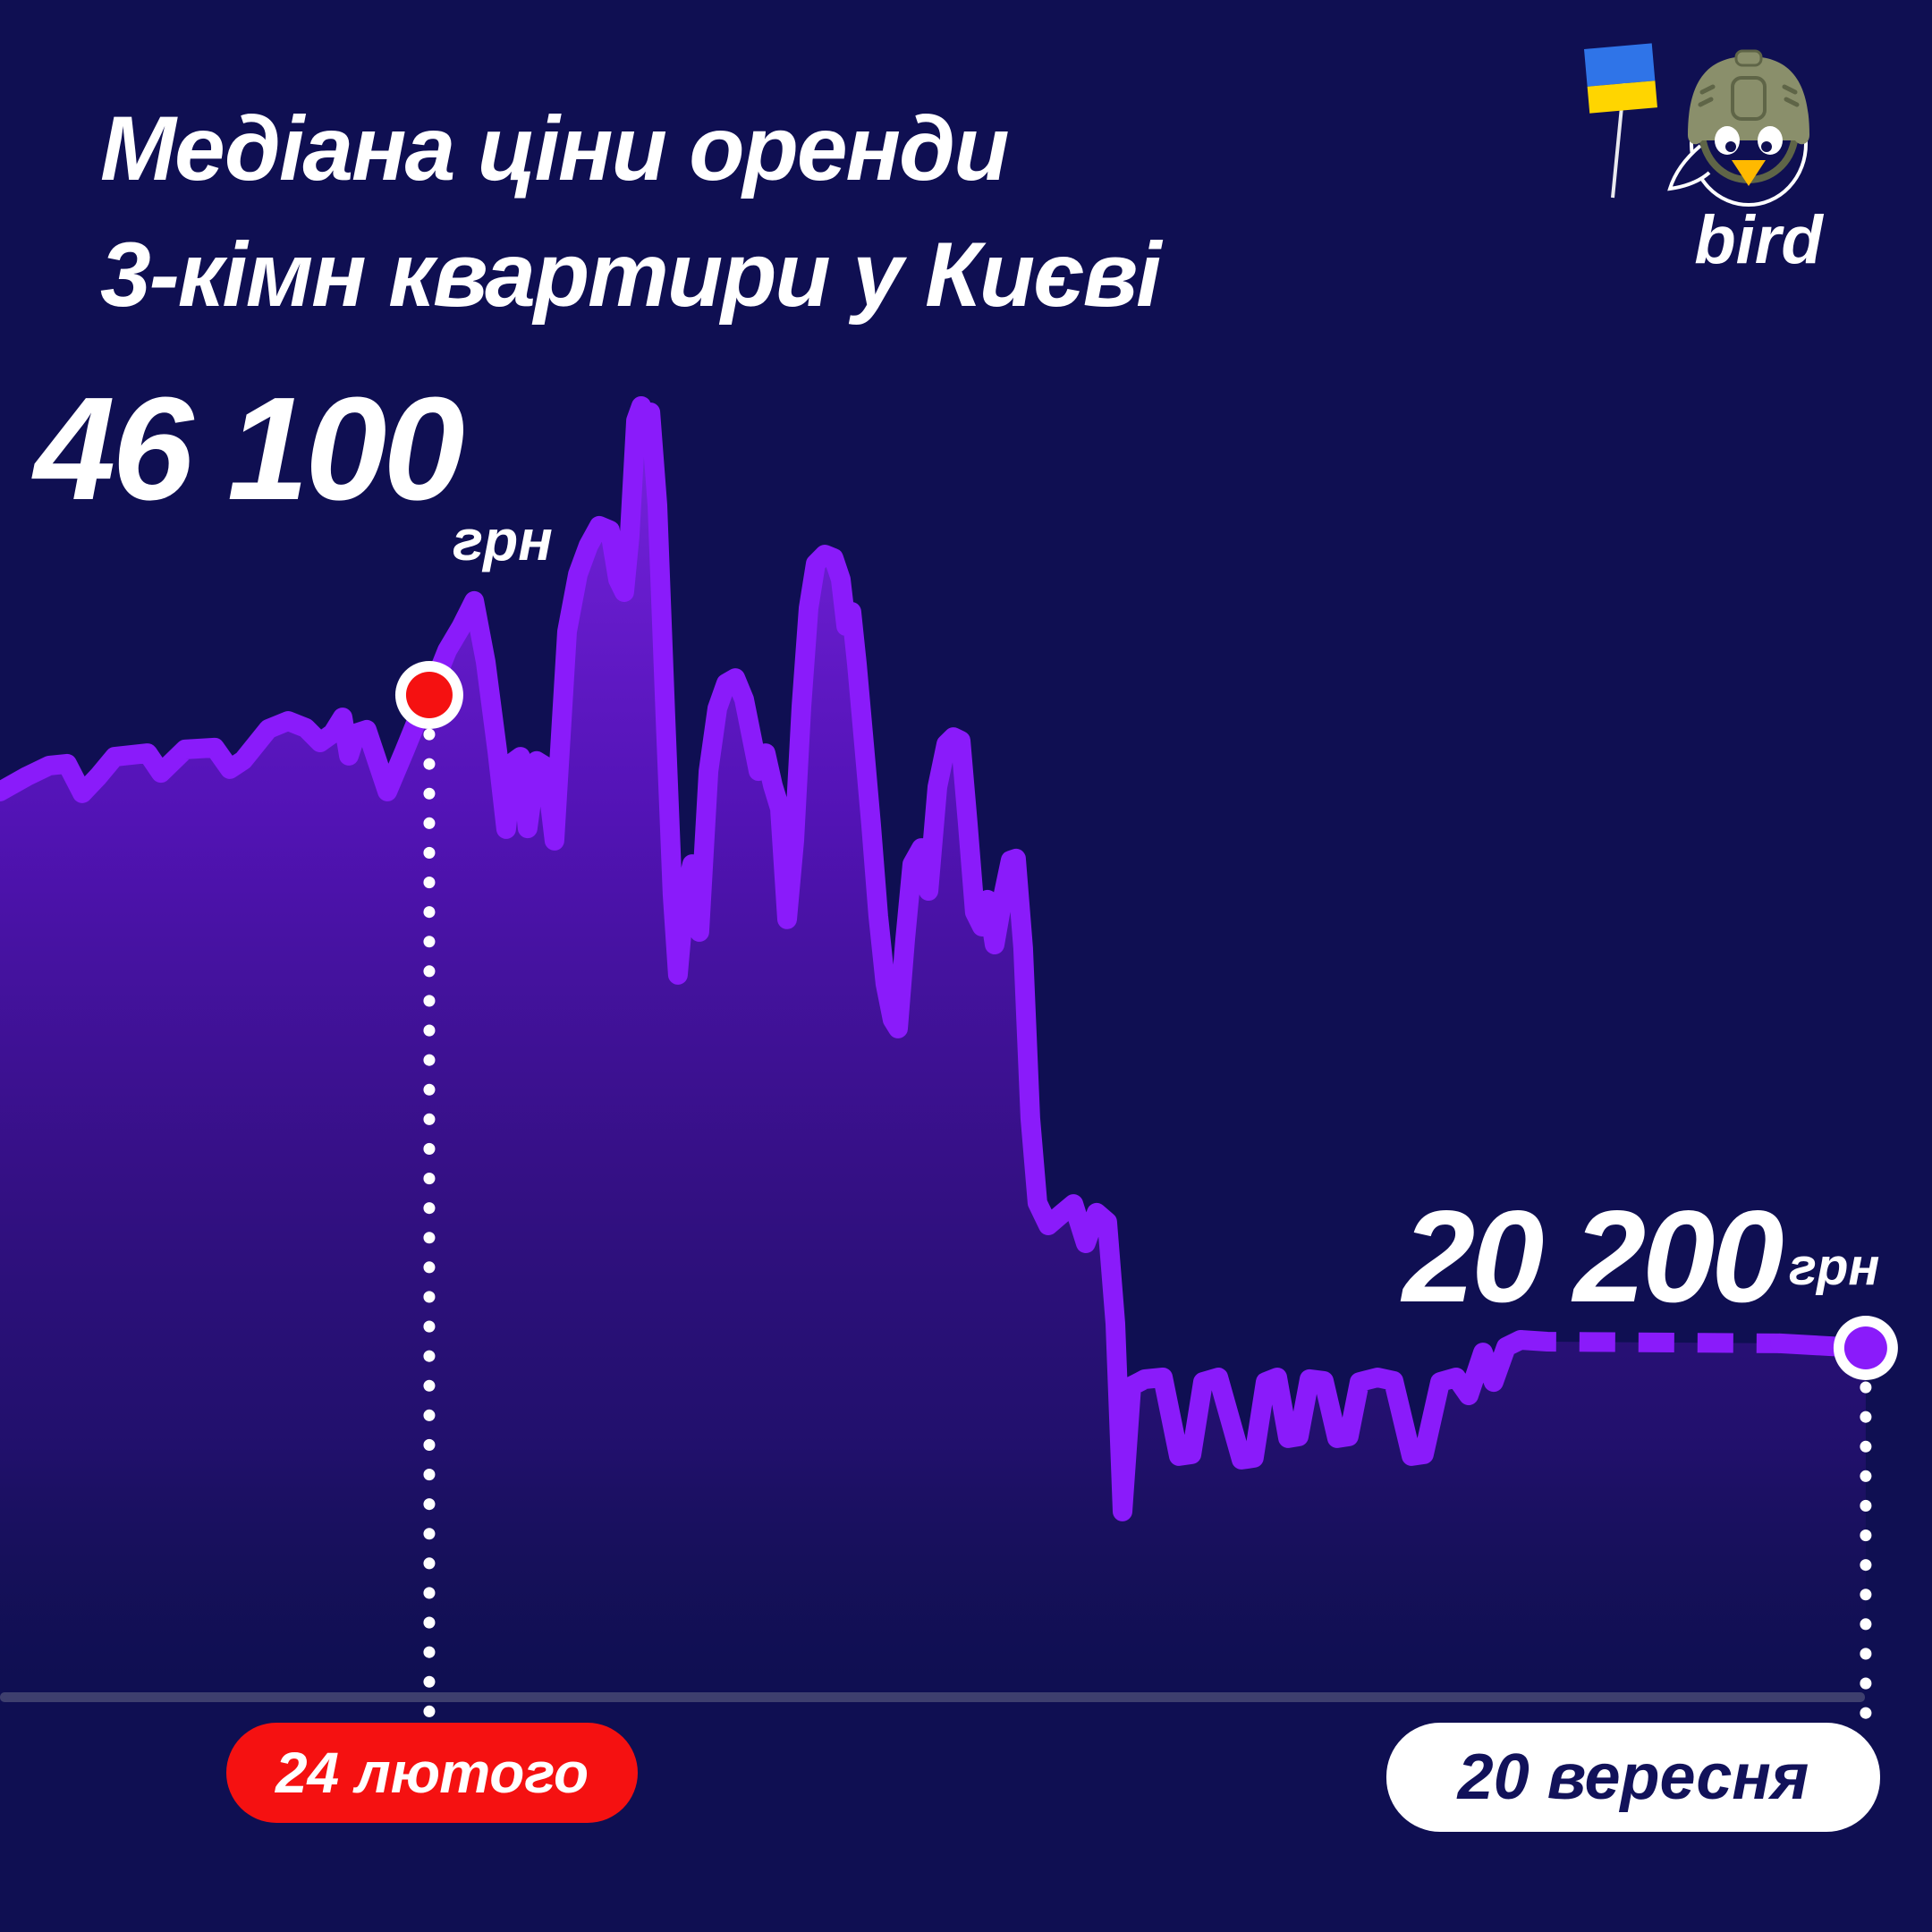  Describe the element at coordinates (1593, 1256) in the screenshot. I see `end-price-value: 20 200` at that location.